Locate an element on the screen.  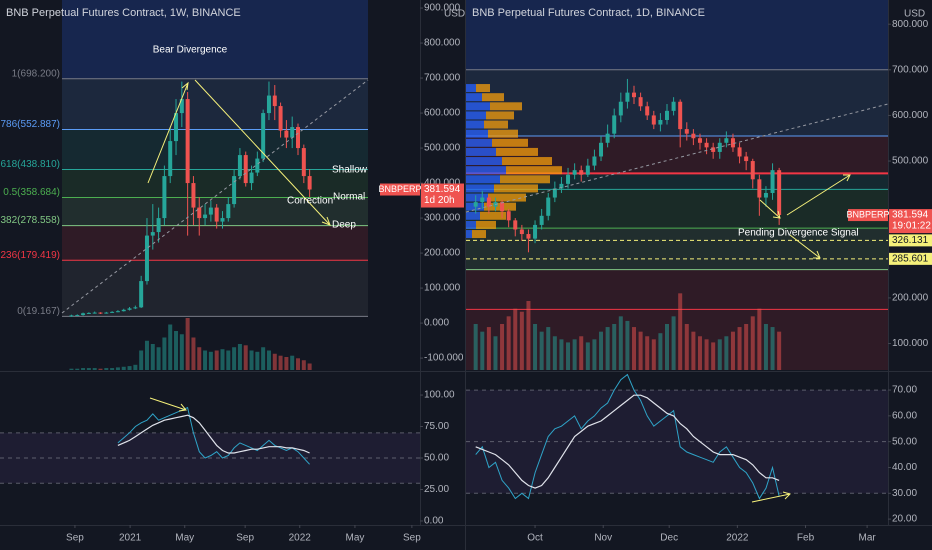
x-tick-label: Sep is located at coordinates (412, 538).